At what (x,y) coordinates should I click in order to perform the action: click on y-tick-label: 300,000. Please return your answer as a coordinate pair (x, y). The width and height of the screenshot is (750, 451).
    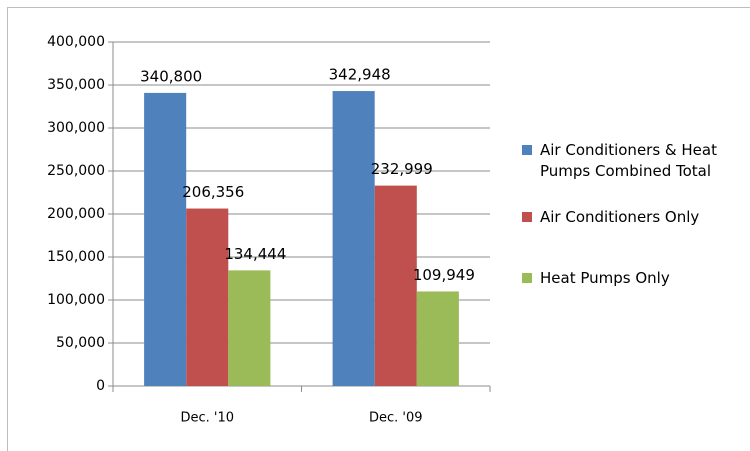
    Looking at the image, I should click on (76, 128).